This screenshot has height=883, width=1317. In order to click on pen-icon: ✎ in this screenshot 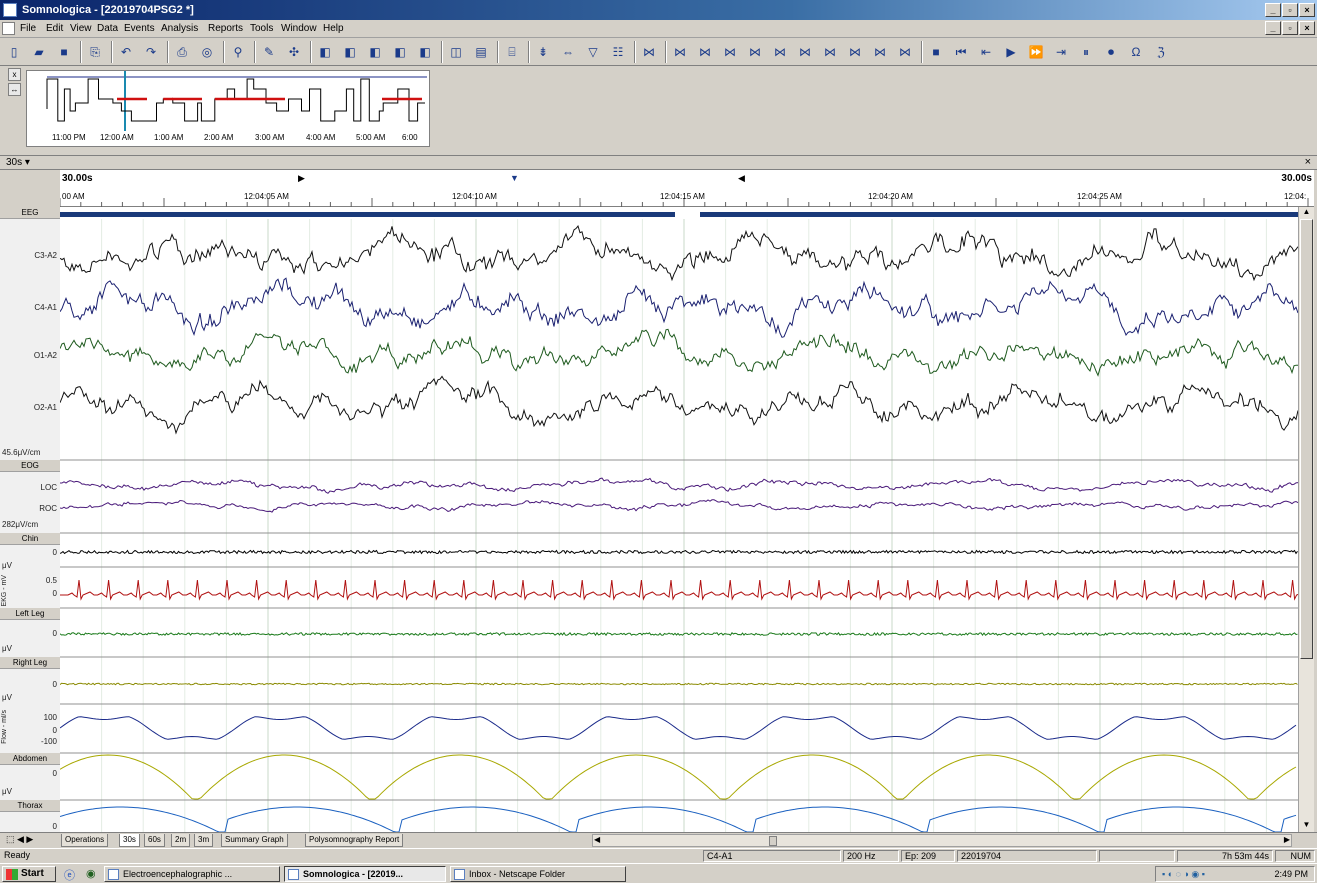, I will do `click(269, 52)`.